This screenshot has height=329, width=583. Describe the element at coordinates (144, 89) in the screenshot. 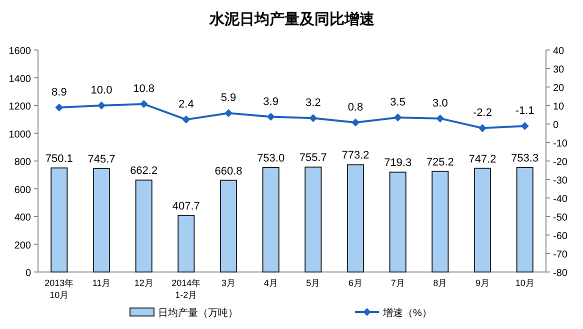

I see `data-label: 10.8` at that location.